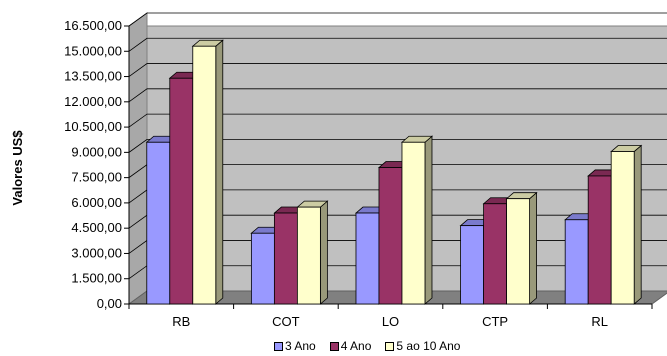 The width and height of the screenshot is (667, 356). I want to click on legend-item: 5 ao 10 Ano, so click(422, 346).